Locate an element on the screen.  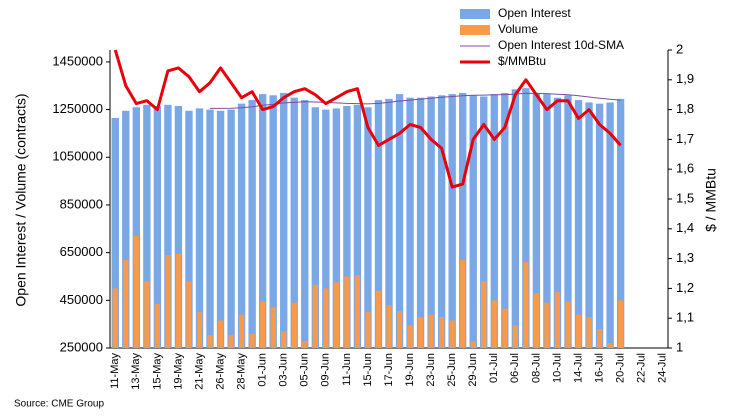
y-tick-label: 450000 is located at coordinates (81, 299).